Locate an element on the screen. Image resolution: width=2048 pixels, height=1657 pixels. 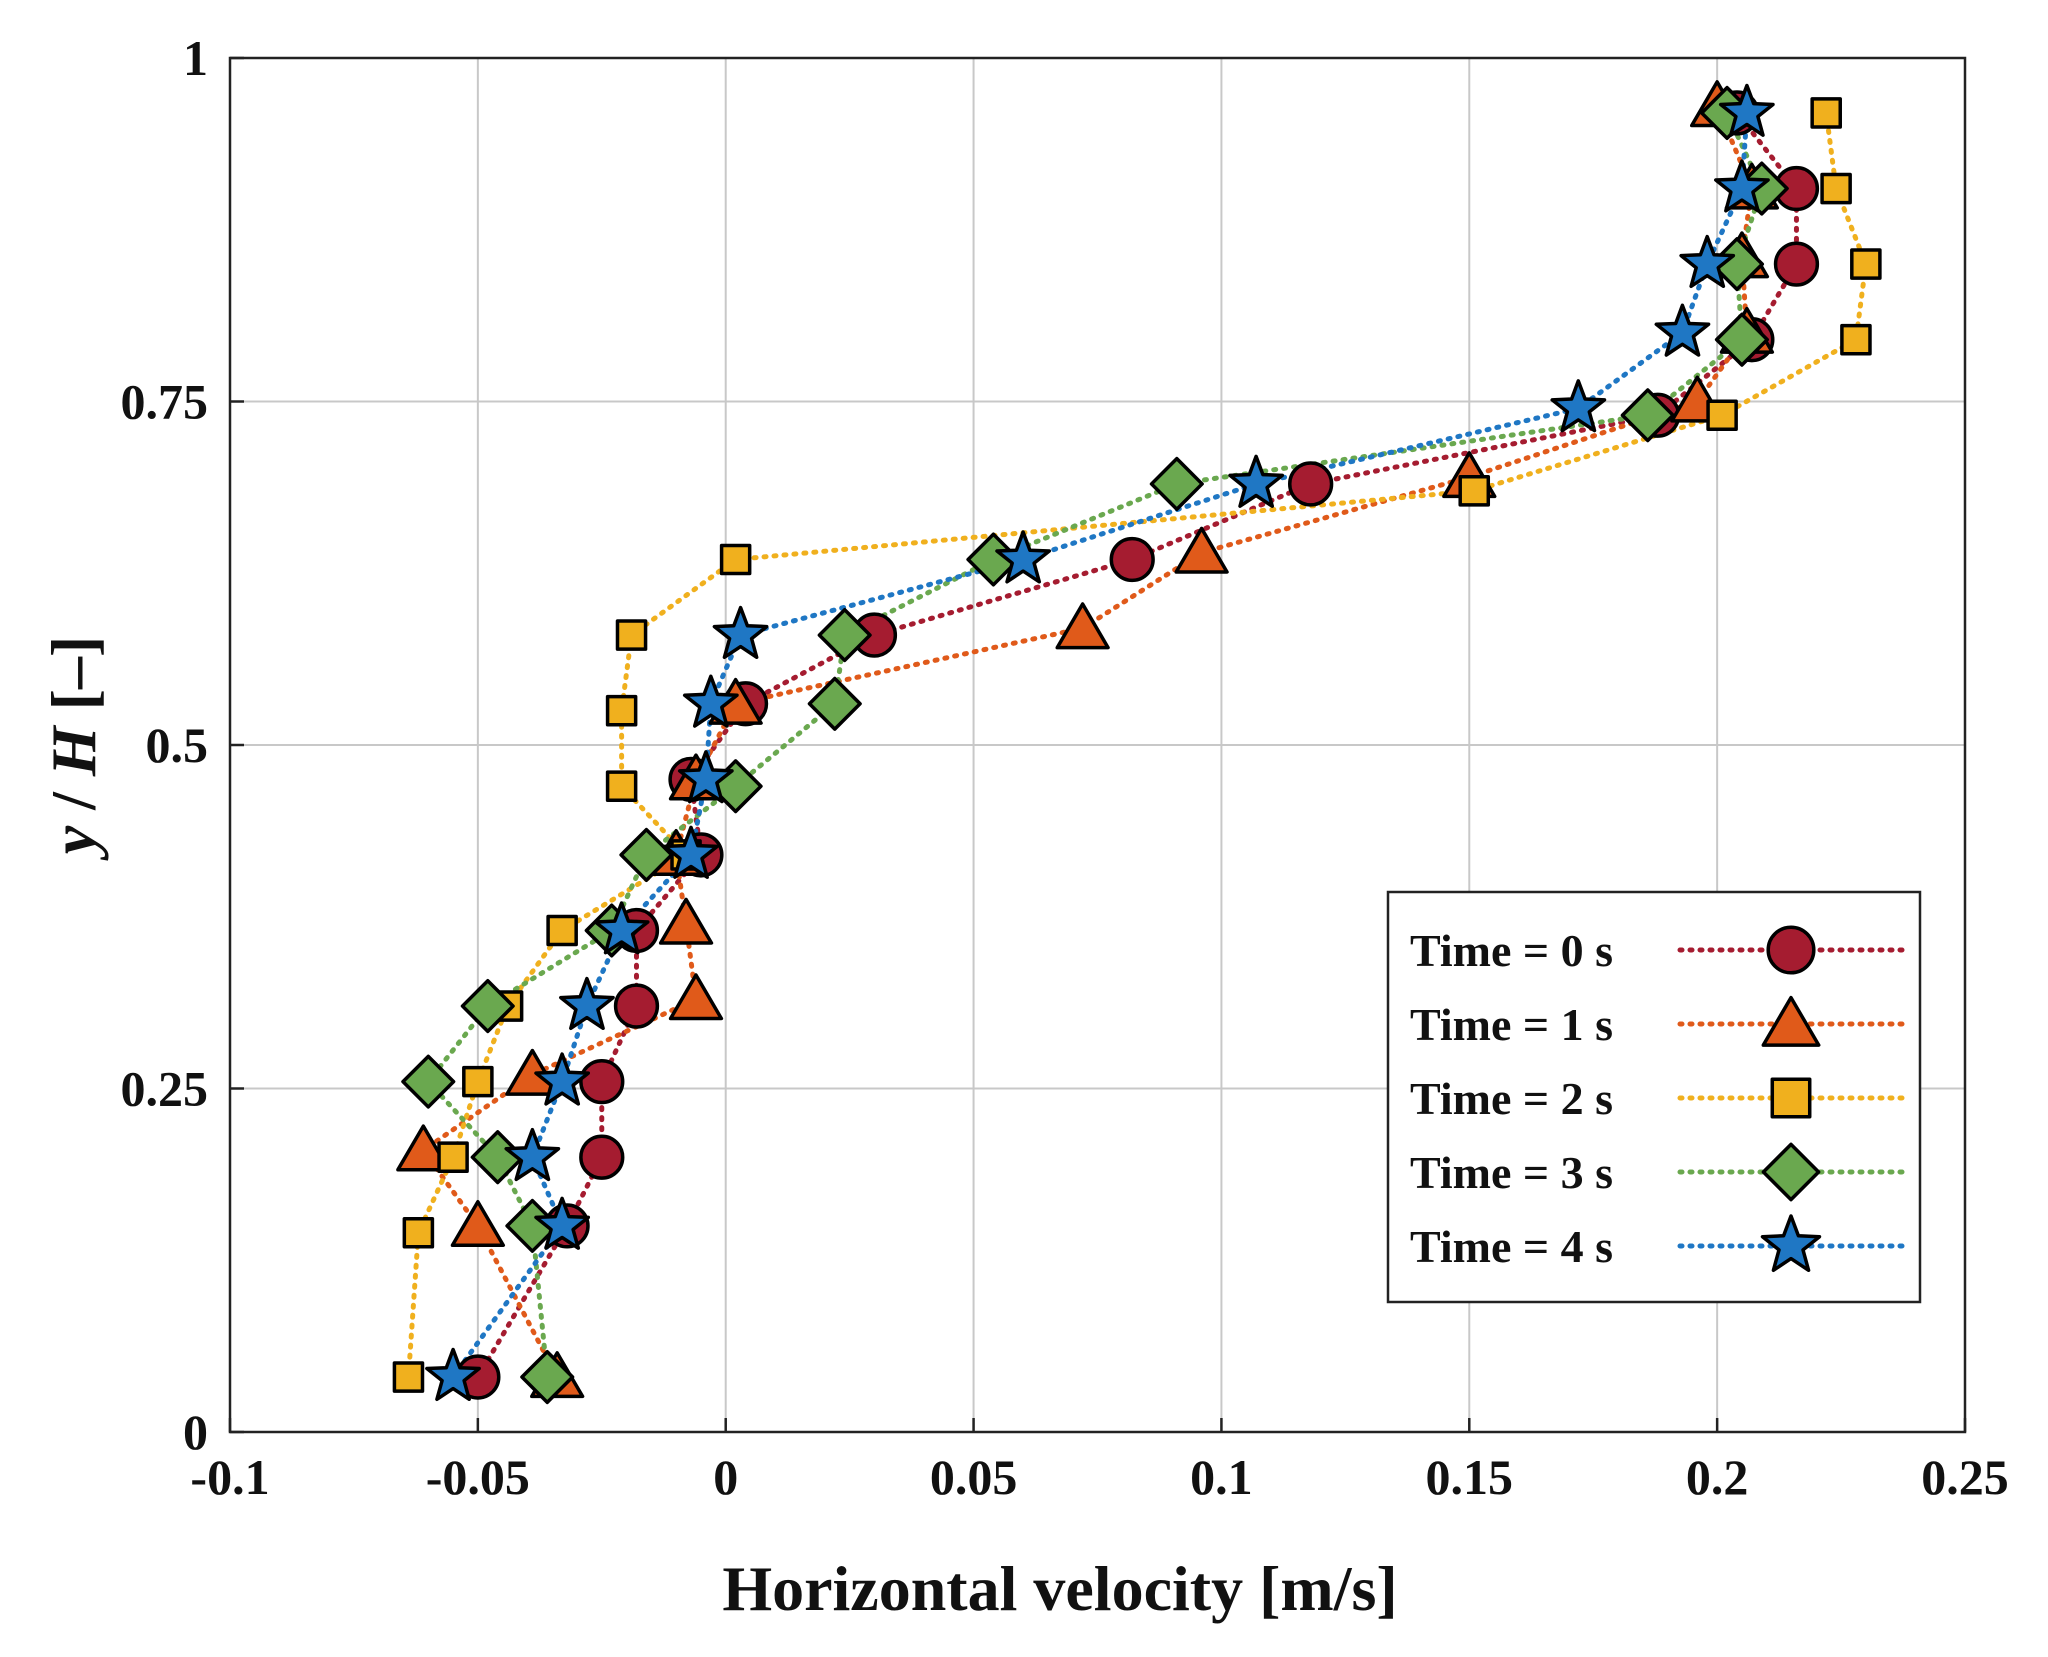
y-tick-label: 0.25 is located at coordinates (165, 1089).